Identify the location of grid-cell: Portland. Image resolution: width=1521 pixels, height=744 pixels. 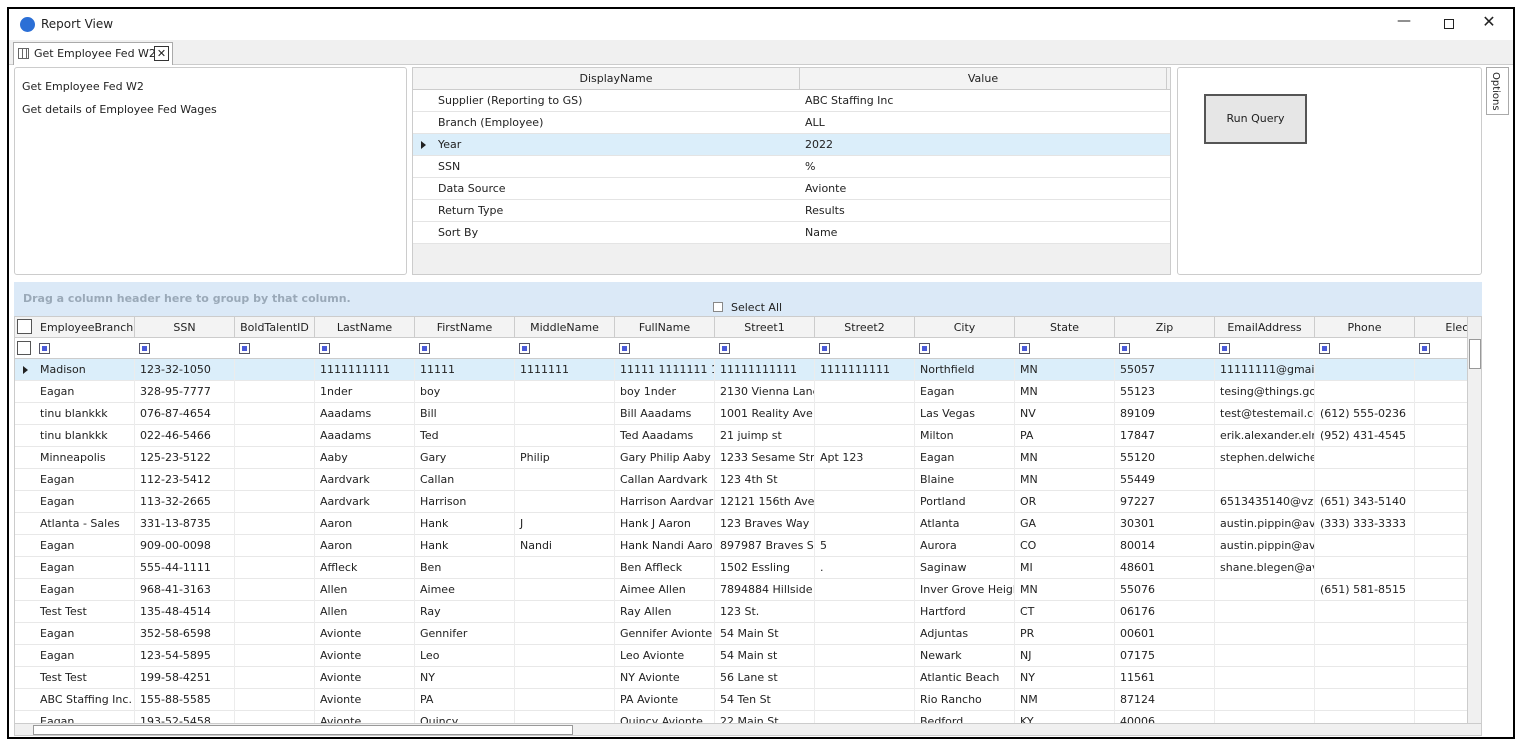
(965, 502).